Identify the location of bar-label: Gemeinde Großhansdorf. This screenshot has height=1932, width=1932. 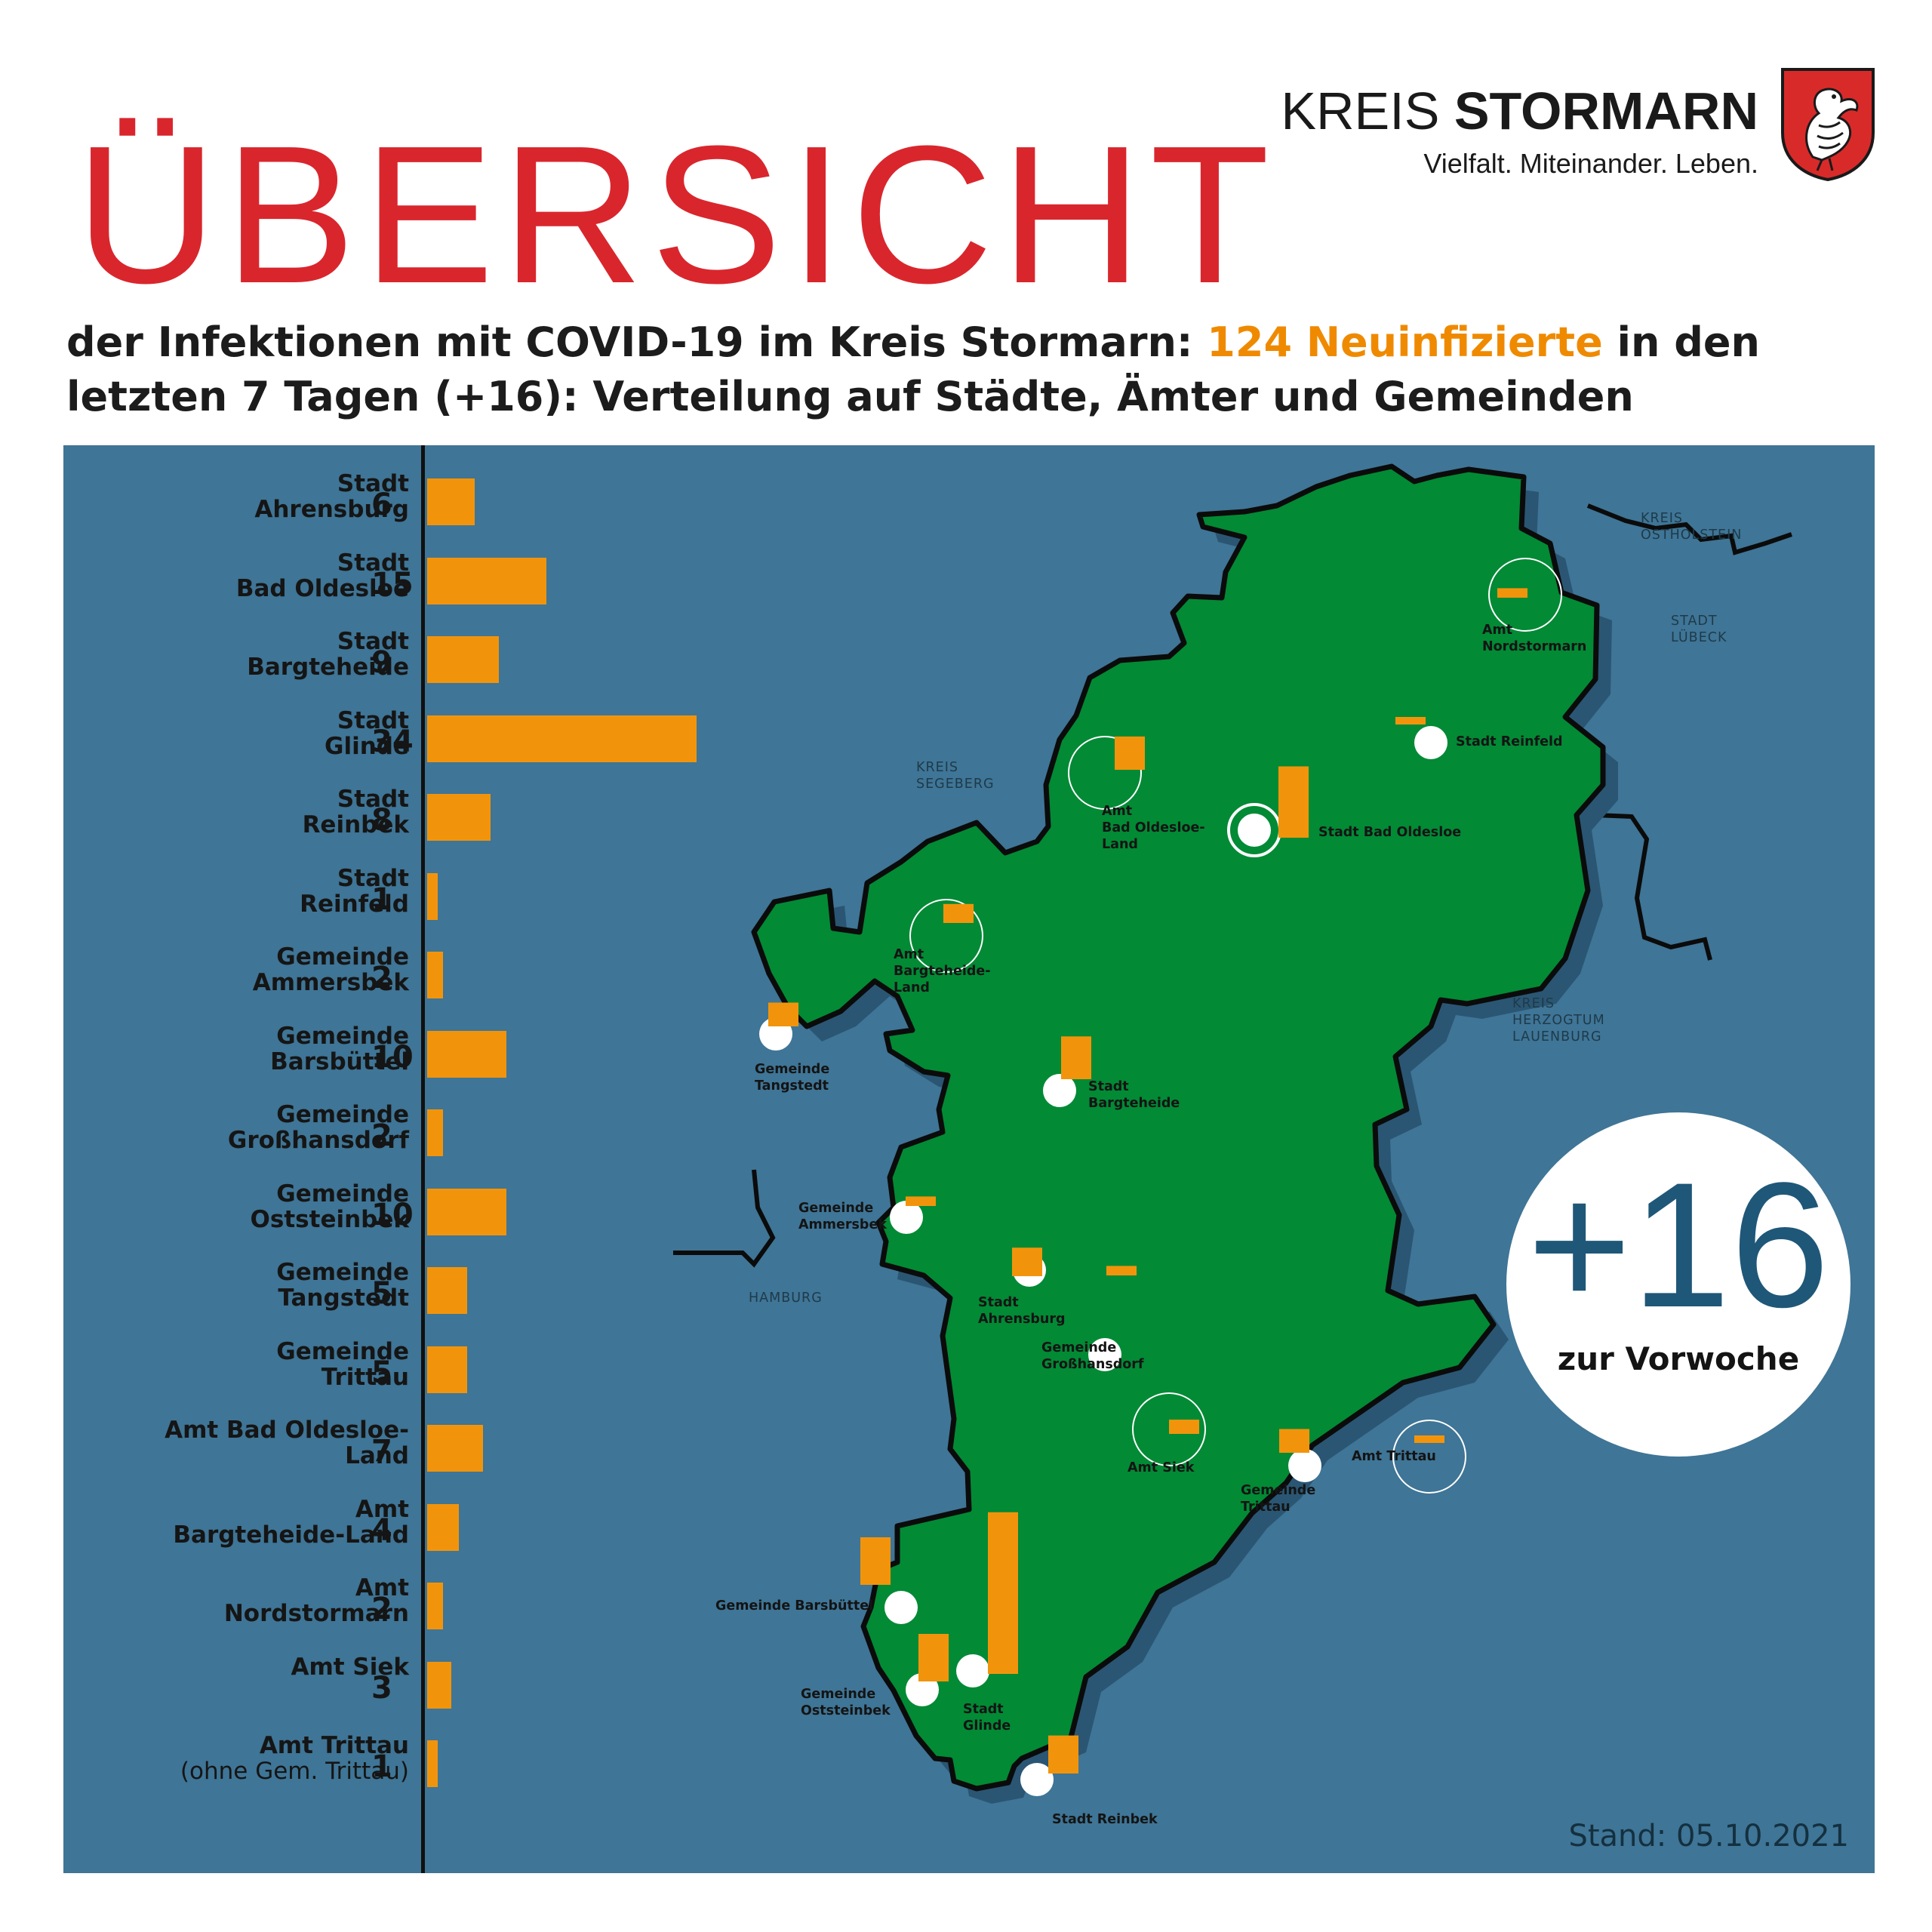
(318, 1127).